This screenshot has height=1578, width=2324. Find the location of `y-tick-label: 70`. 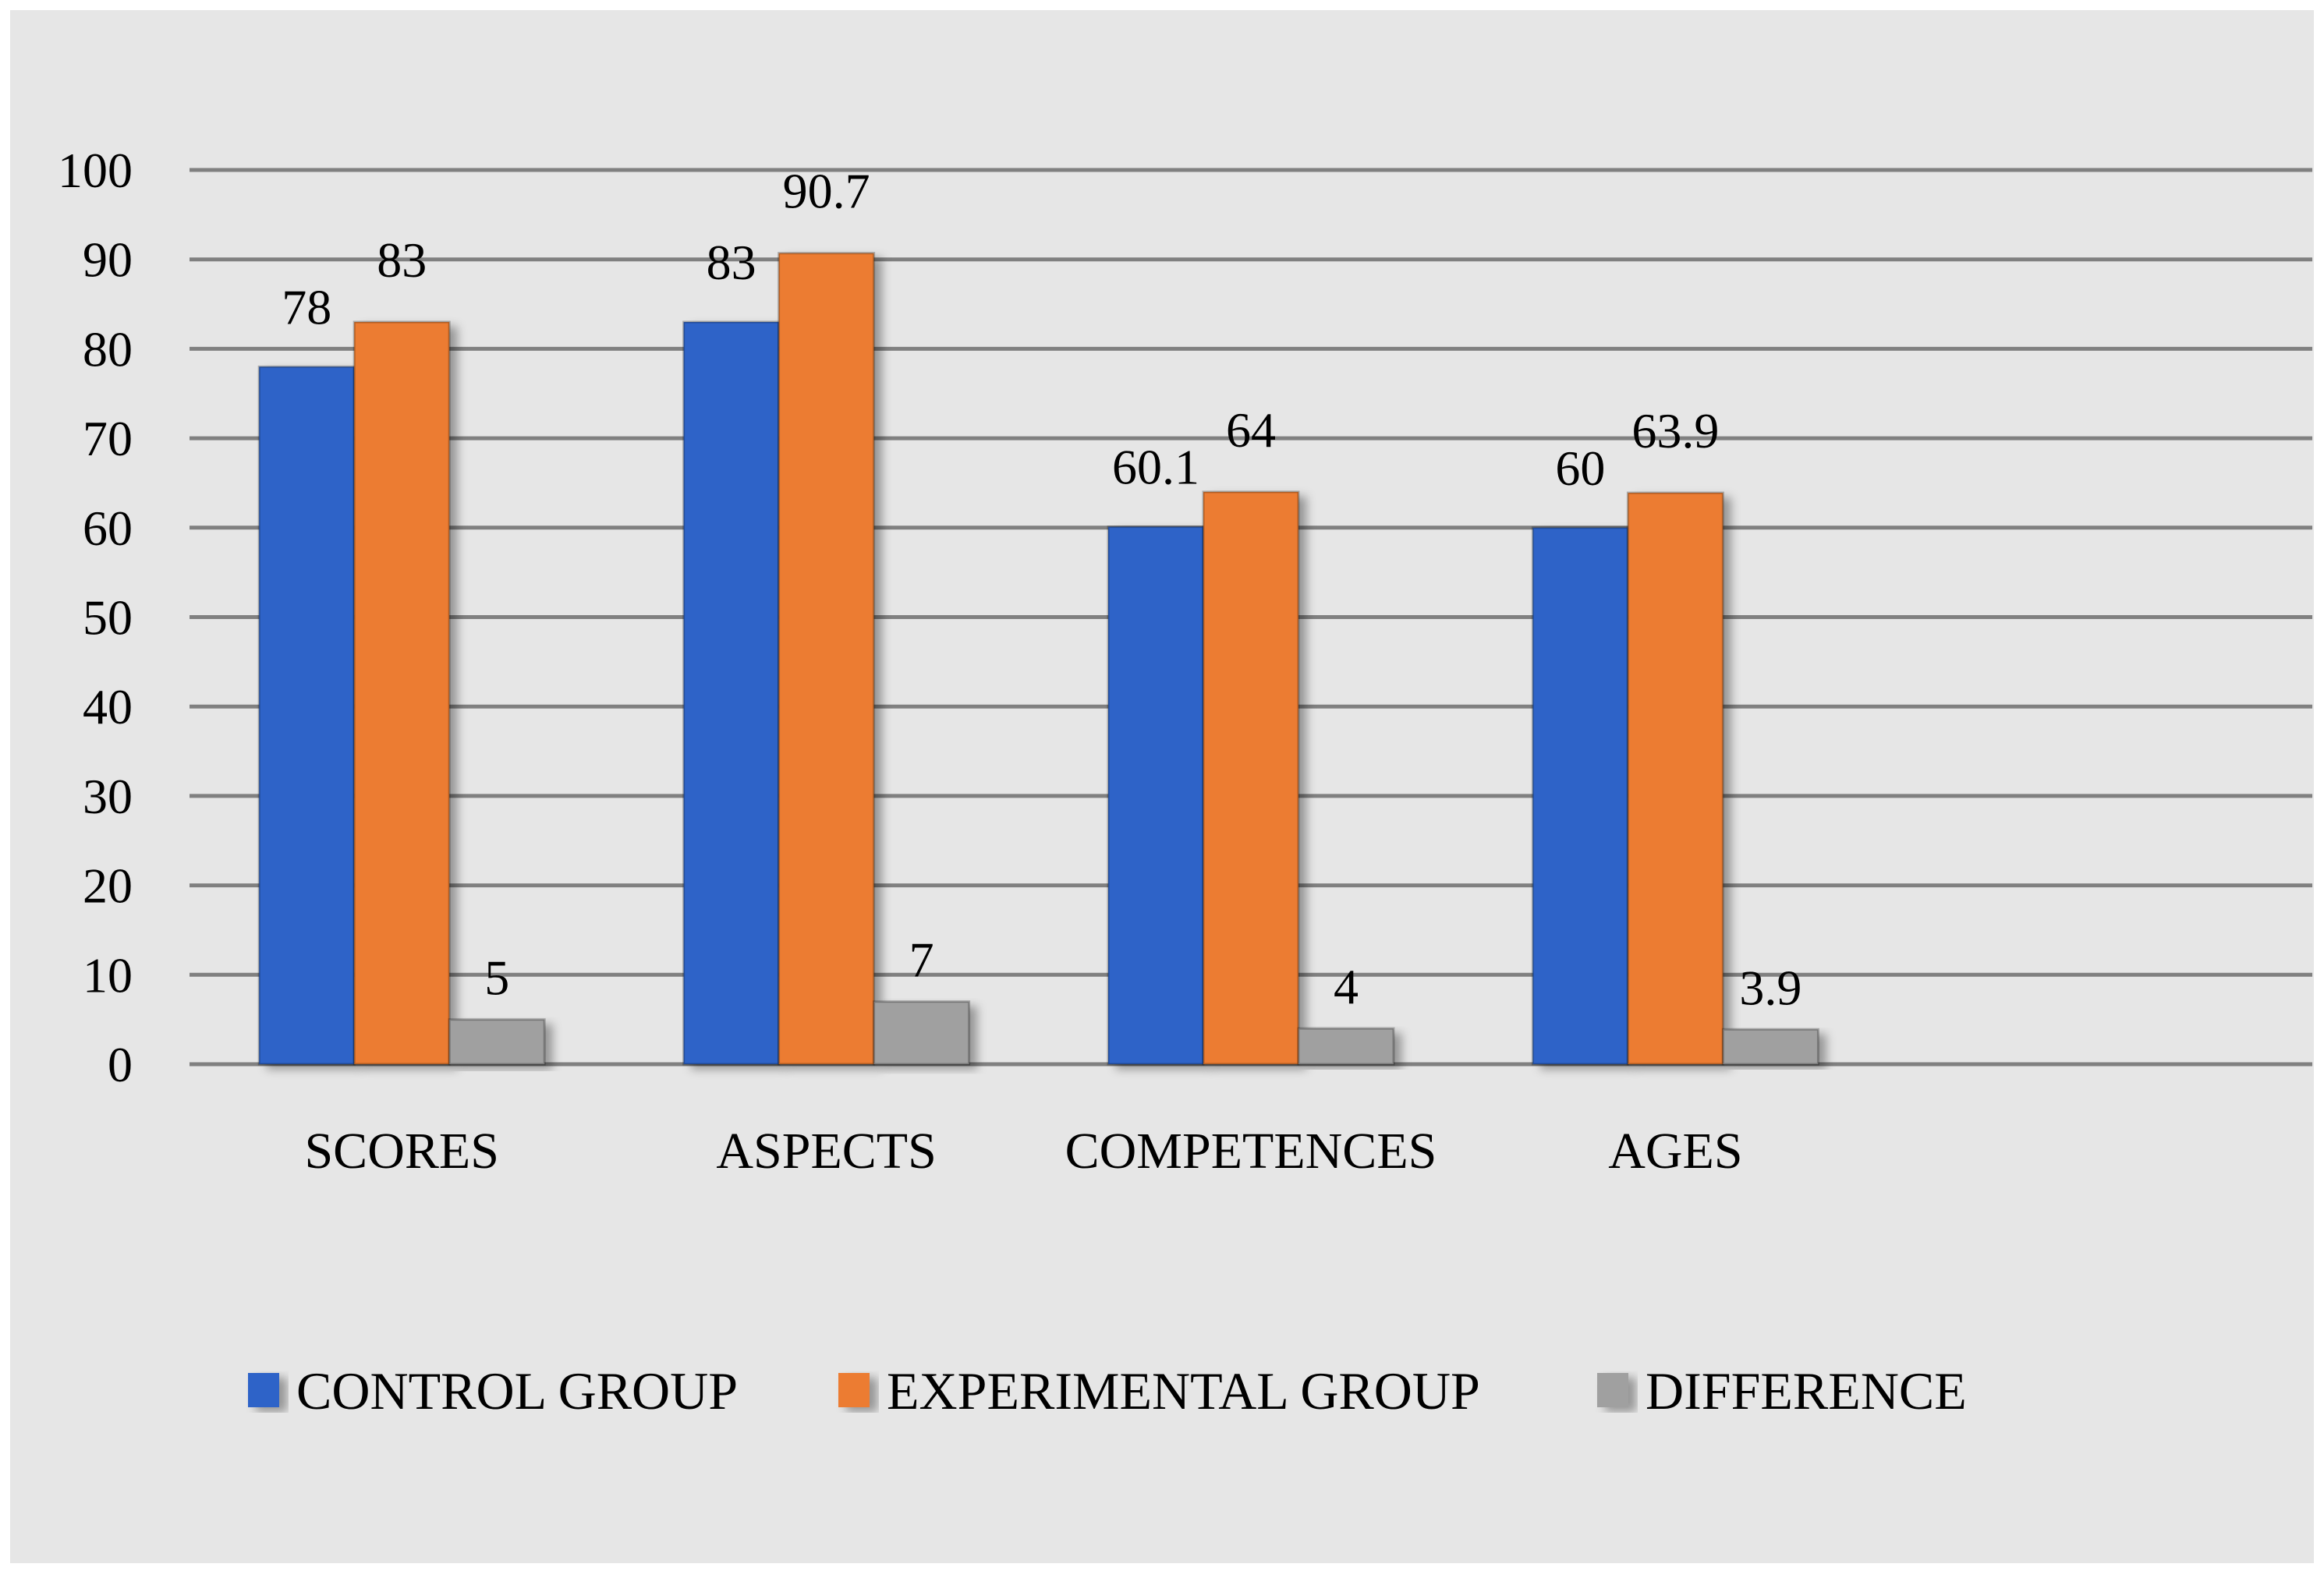

y-tick-label: 70 is located at coordinates (108, 438).